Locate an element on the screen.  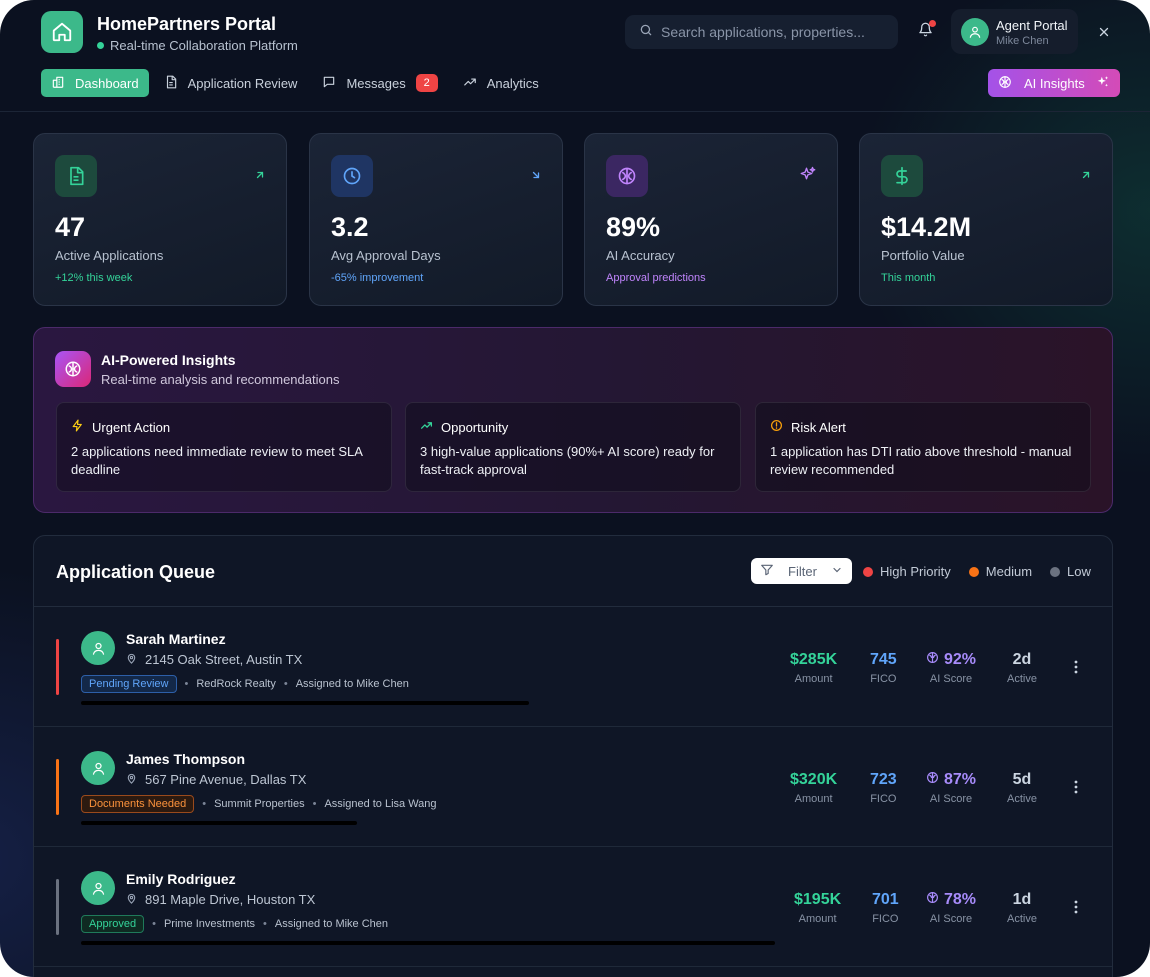
address-text: 2145 Oak Street, Austin TX is located at coordinates (224, 659).